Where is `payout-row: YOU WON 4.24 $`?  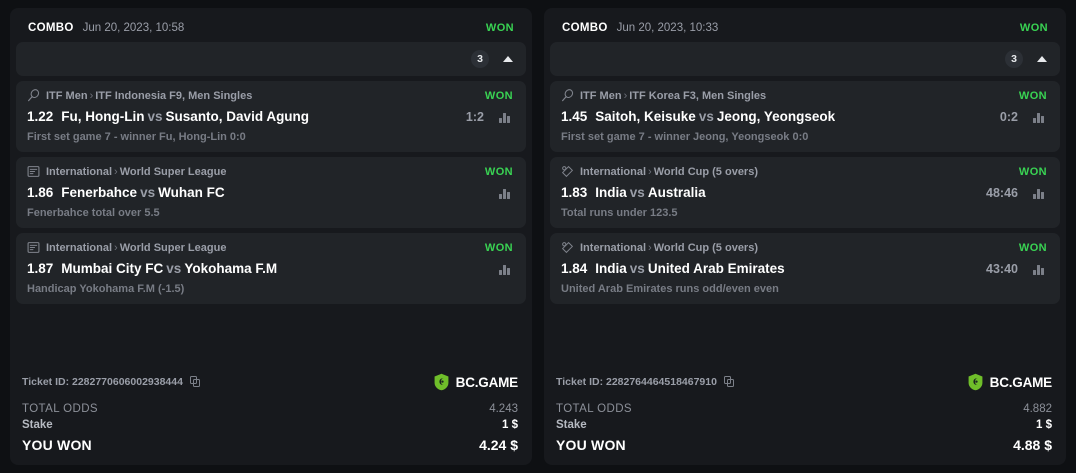
payout-row: YOU WON 4.24 $ is located at coordinates (270, 444).